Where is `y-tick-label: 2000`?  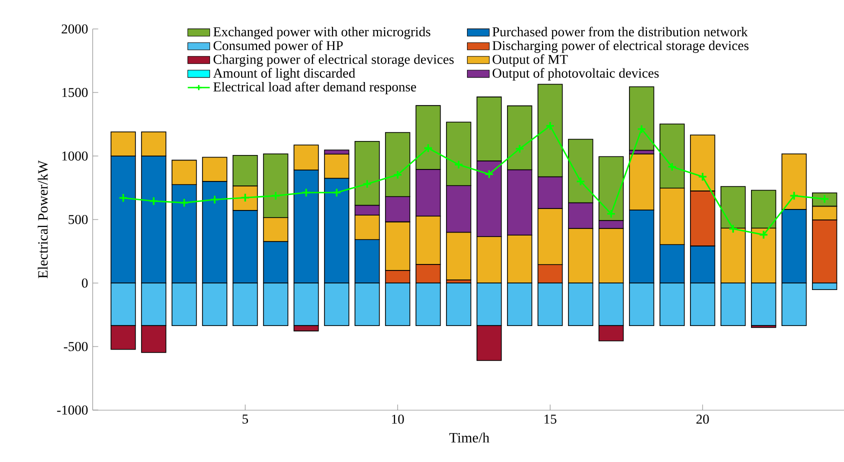
y-tick-label: 2000 is located at coordinates (75, 29).